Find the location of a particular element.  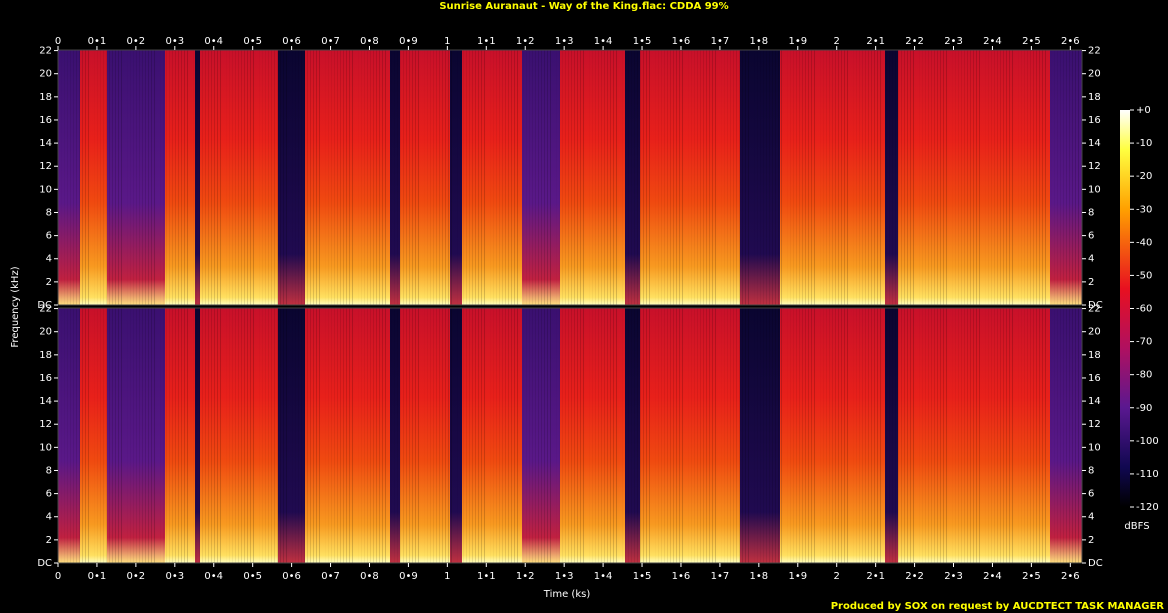

x-axis-label: Time (ks) is located at coordinates (567, 594).